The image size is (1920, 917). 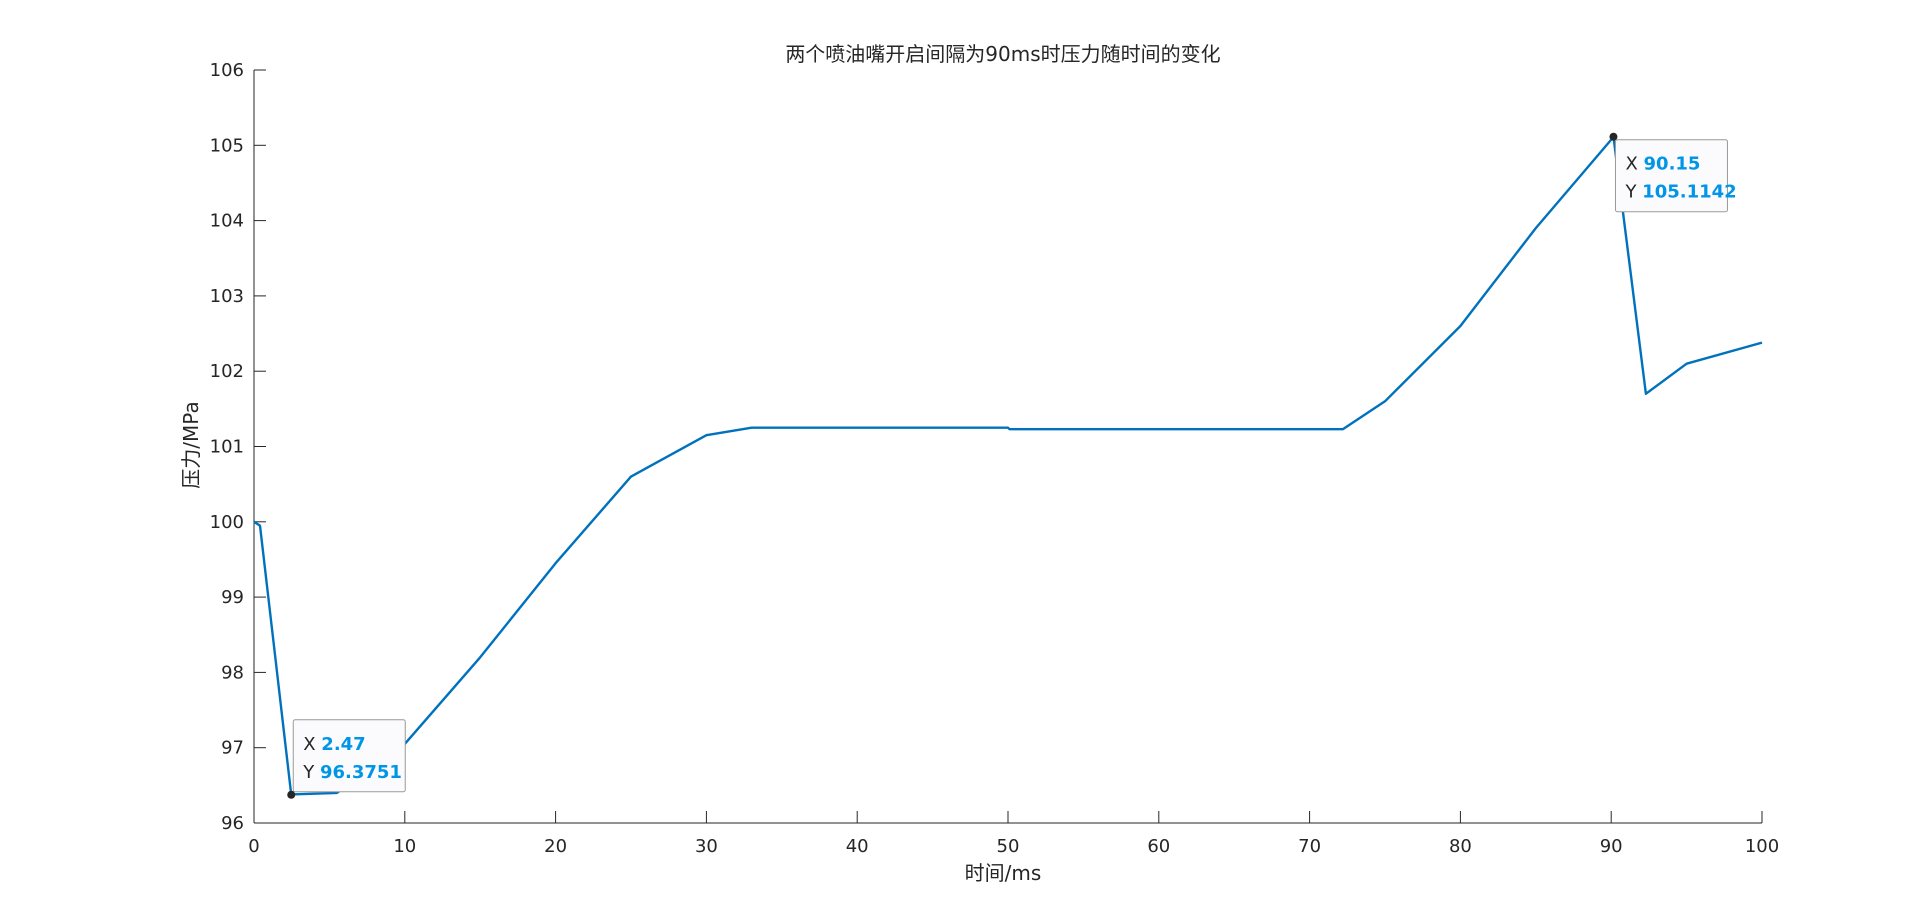 I want to click on datatip-x-row: X 2.47, so click(x=334, y=744).